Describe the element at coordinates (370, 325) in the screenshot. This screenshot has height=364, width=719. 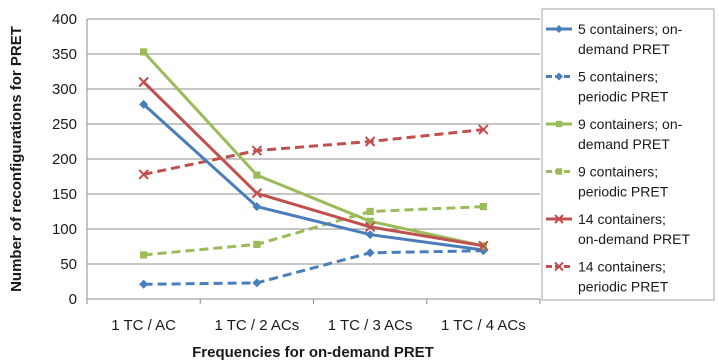
I see `x-tick-label: 1 TC / 3 ACs` at that location.